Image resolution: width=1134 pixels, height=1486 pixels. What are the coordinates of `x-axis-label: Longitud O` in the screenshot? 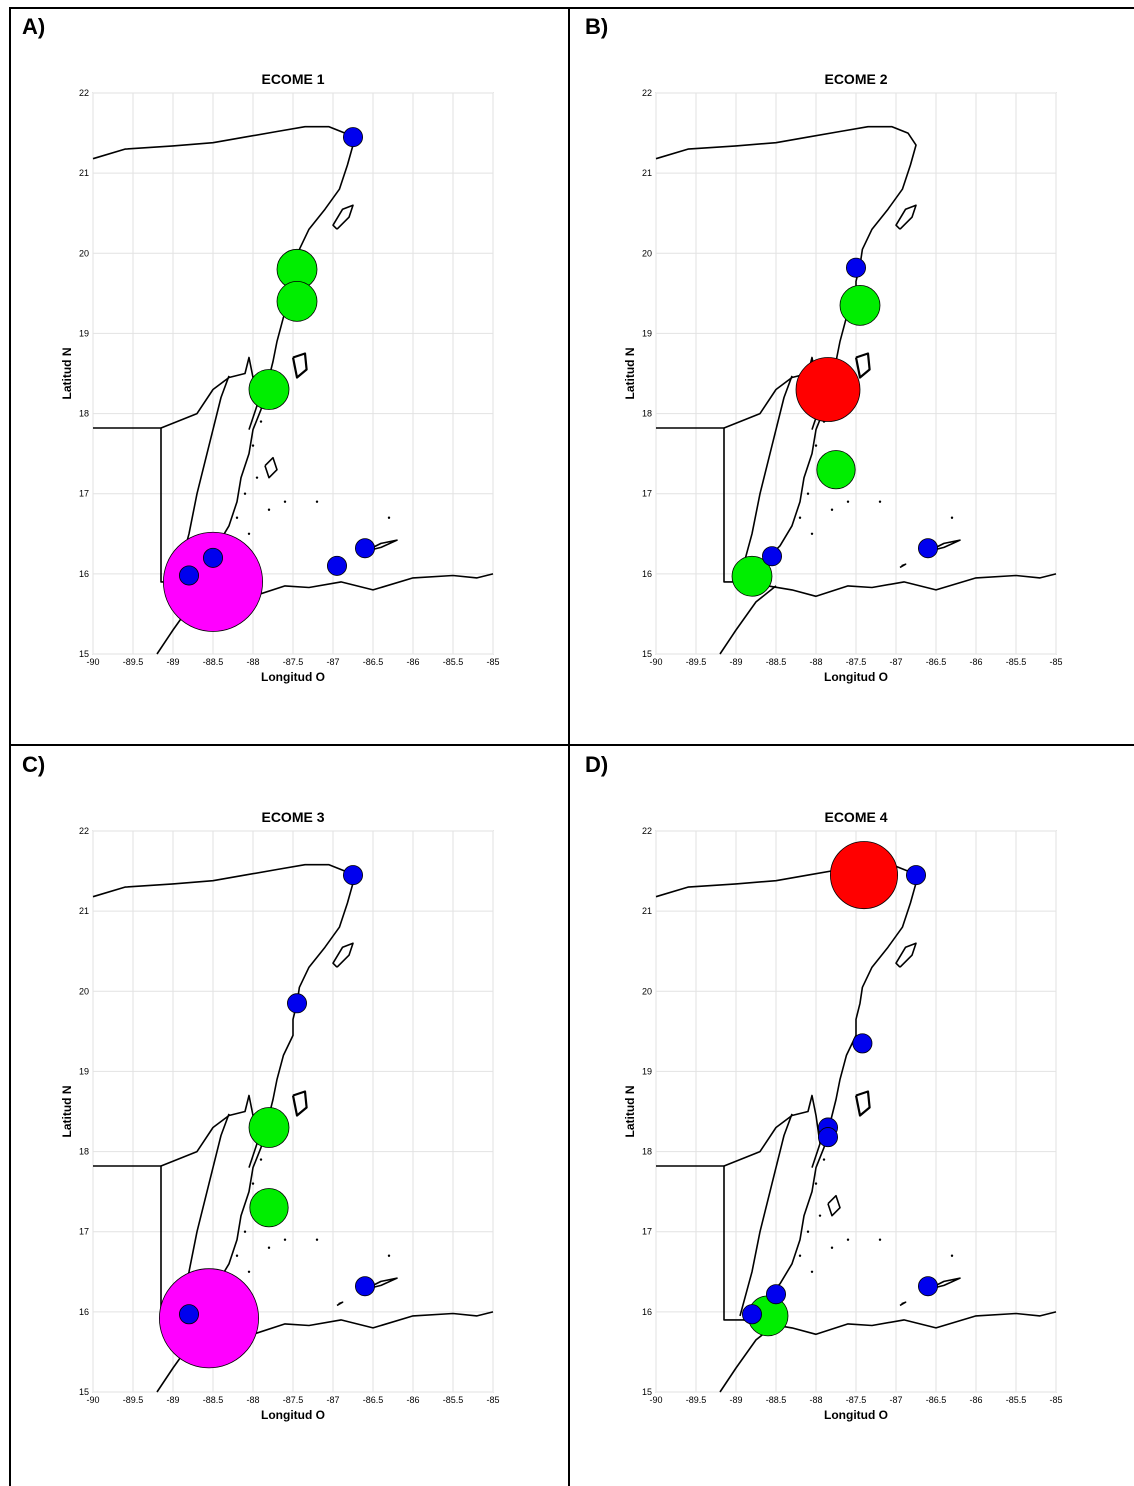 It's located at (856, 677).